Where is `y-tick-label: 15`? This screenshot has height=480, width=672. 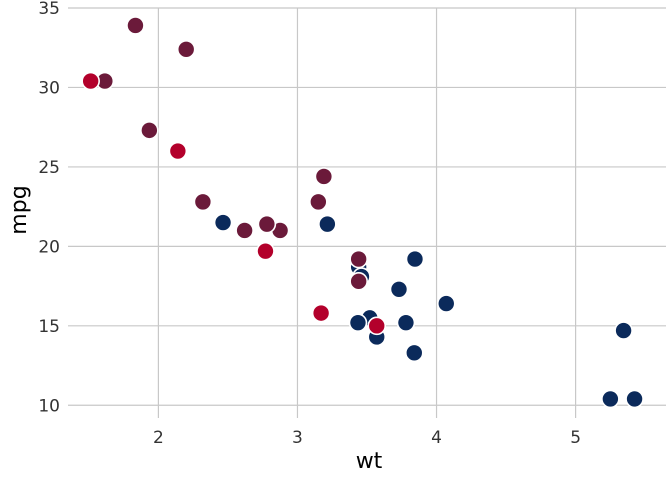
y-tick-label: 15 is located at coordinates (49, 327).